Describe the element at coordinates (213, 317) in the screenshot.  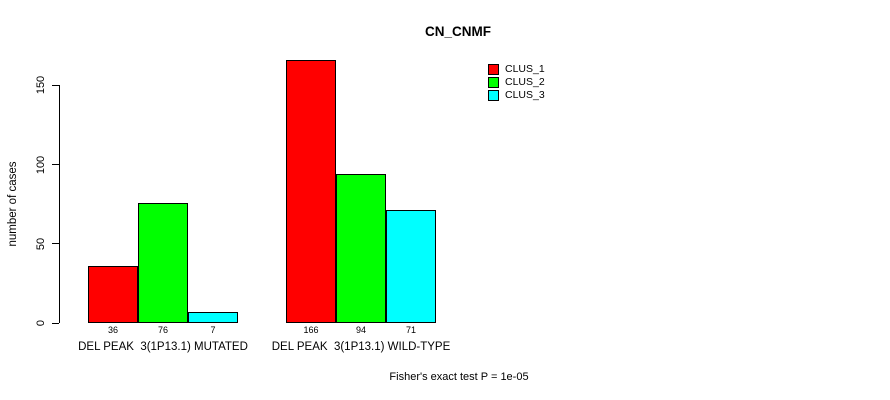
I see `bar-clus-3-g1` at that location.